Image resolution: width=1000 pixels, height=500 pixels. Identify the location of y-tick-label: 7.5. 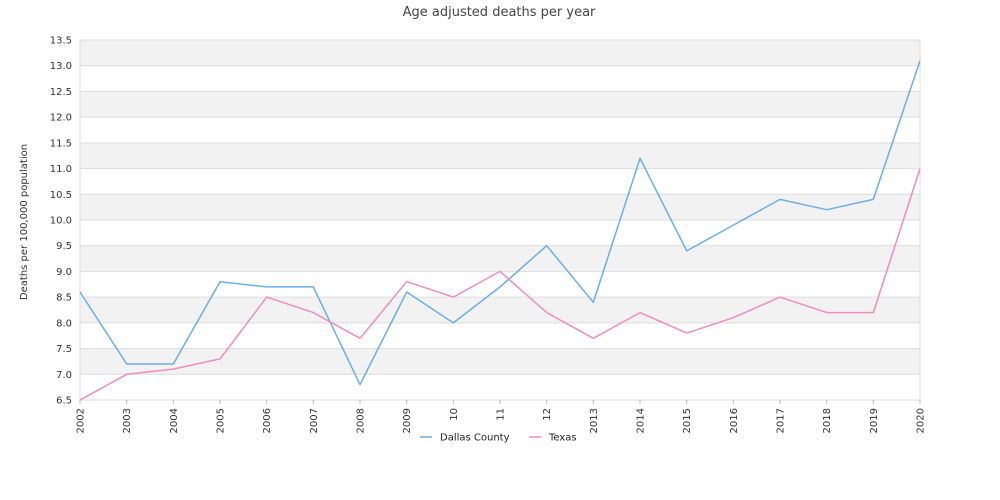
(64, 349).